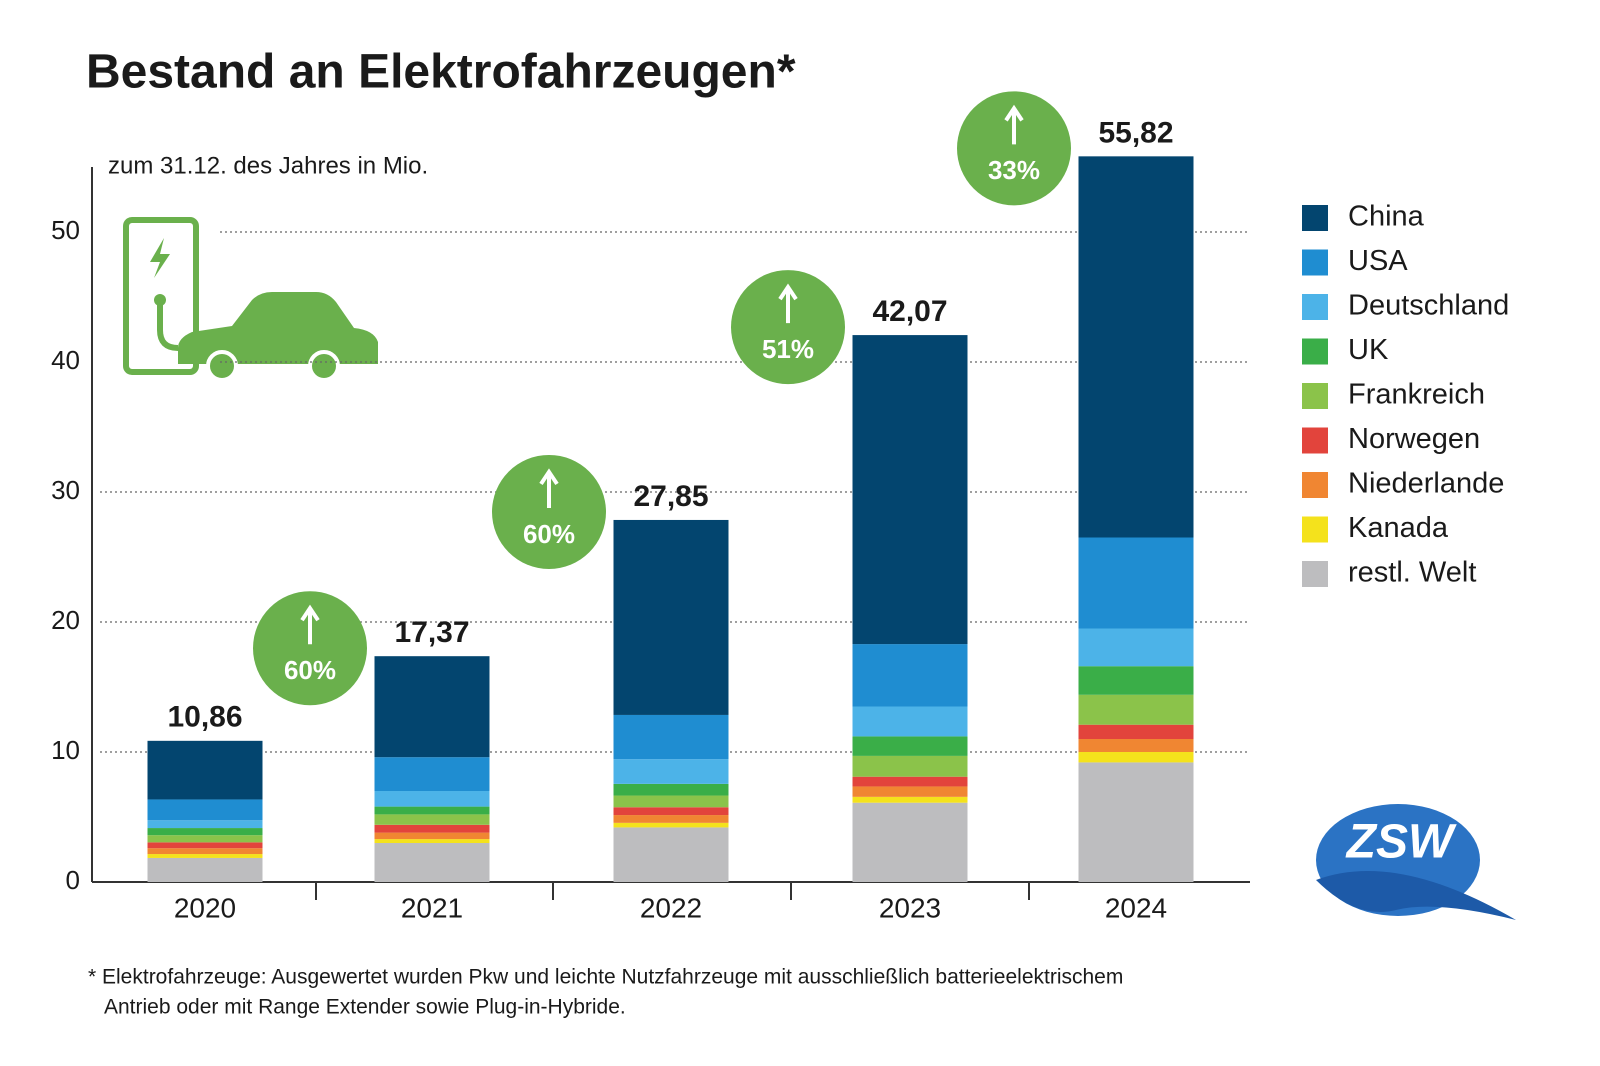 The width and height of the screenshot is (1600, 1066). I want to click on car-icon, so click(250, 299).